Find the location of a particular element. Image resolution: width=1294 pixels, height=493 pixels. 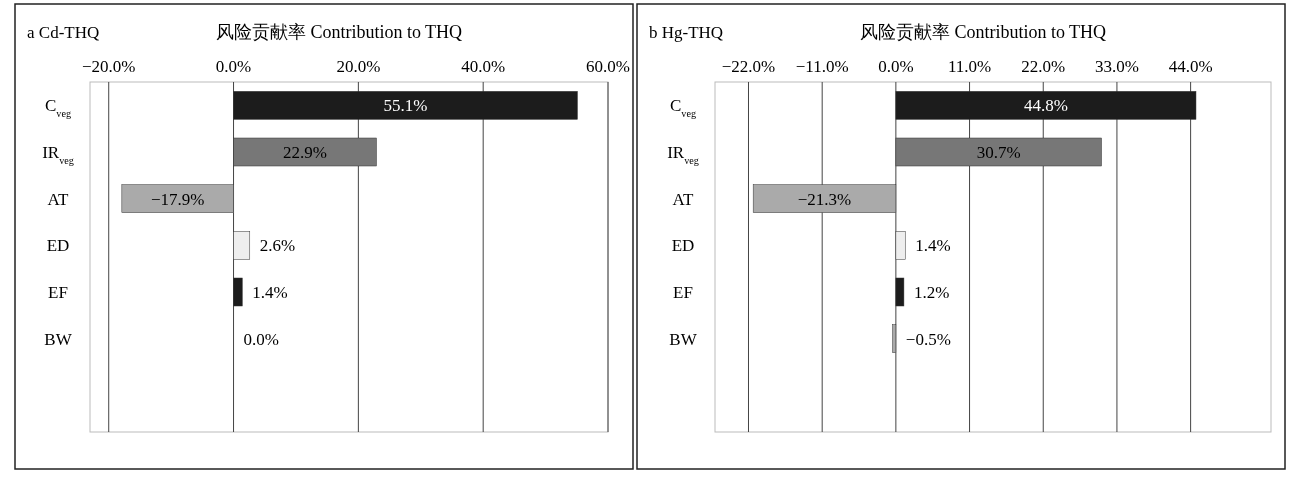

xtick: 33.0% is located at coordinates (1116, 66).